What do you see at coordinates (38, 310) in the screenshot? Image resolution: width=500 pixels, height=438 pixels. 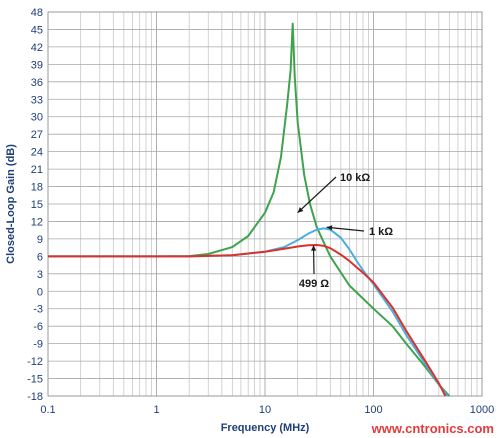 I see `y-tick-label: -3` at bounding box center [38, 310].